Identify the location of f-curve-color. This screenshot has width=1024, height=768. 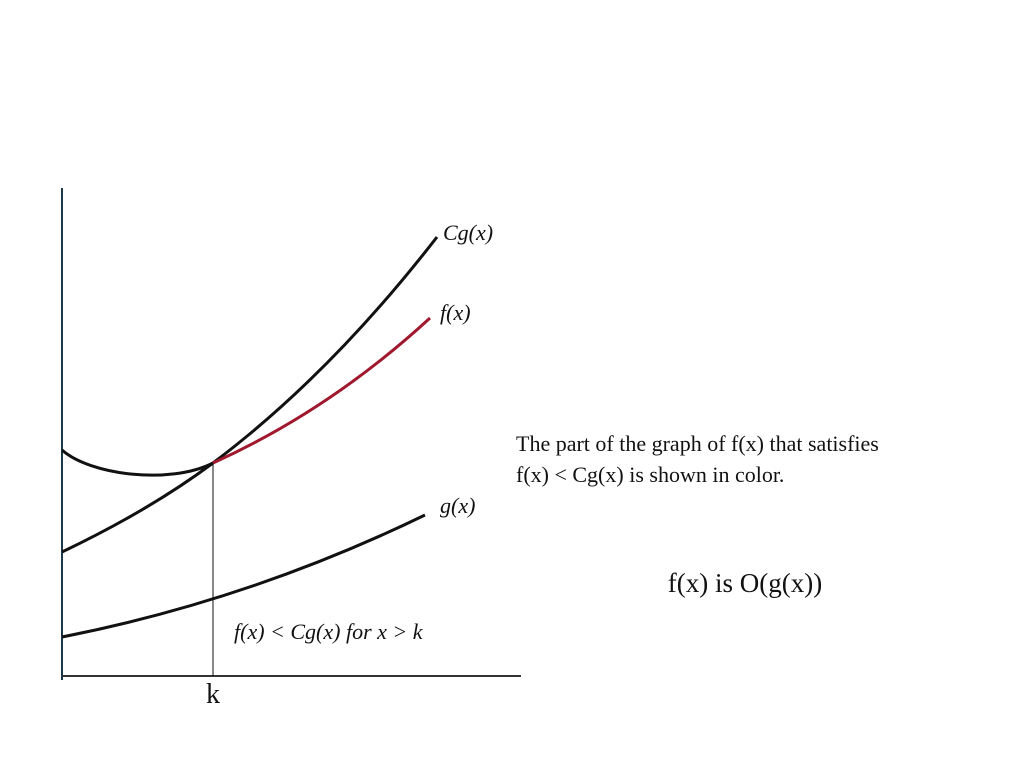
(322, 390).